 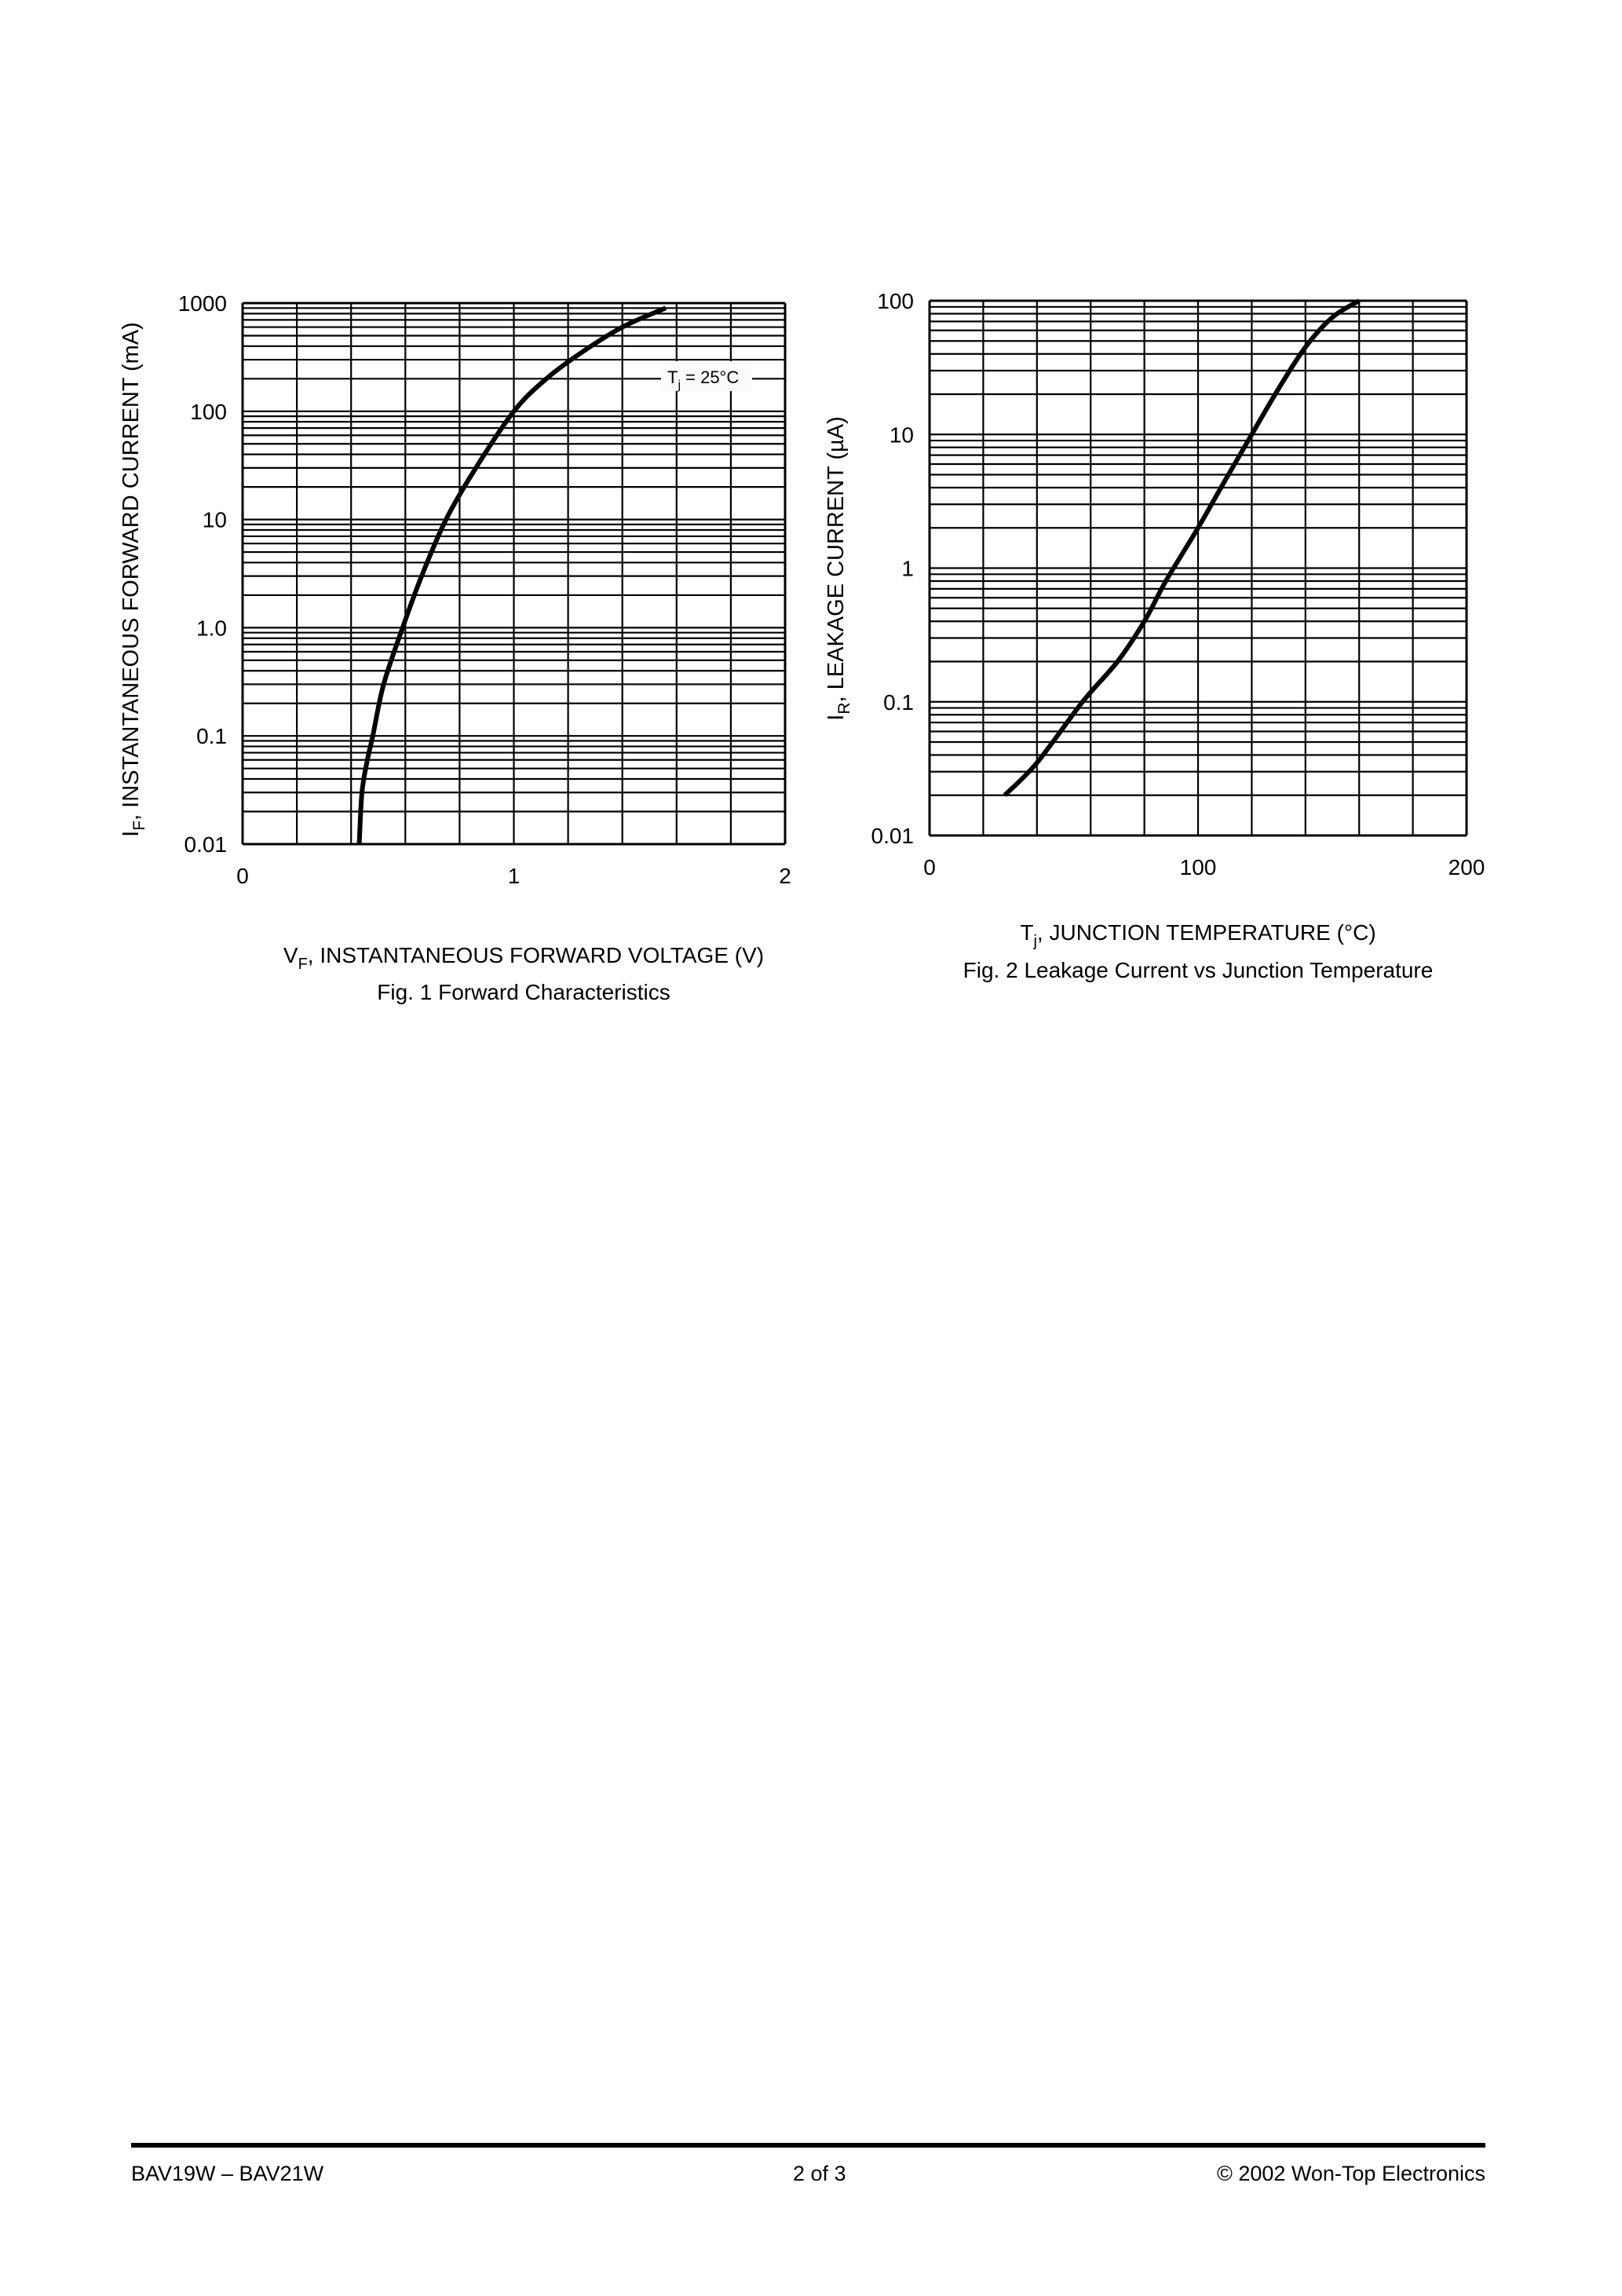 What do you see at coordinates (893, 569) in the screenshot?
I see `fig2-y-tick-labels: 100 10 1 0.1 0.01` at bounding box center [893, 569].